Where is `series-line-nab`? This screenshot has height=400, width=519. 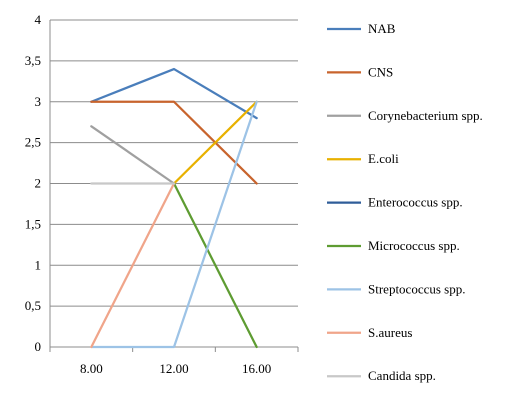 series-line-nab is located at coordinates (174, 93).